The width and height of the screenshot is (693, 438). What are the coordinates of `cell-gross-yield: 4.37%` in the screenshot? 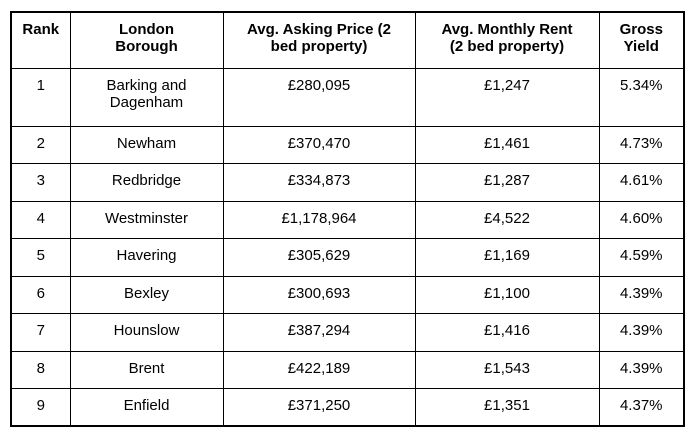 It's located at (641, 407).